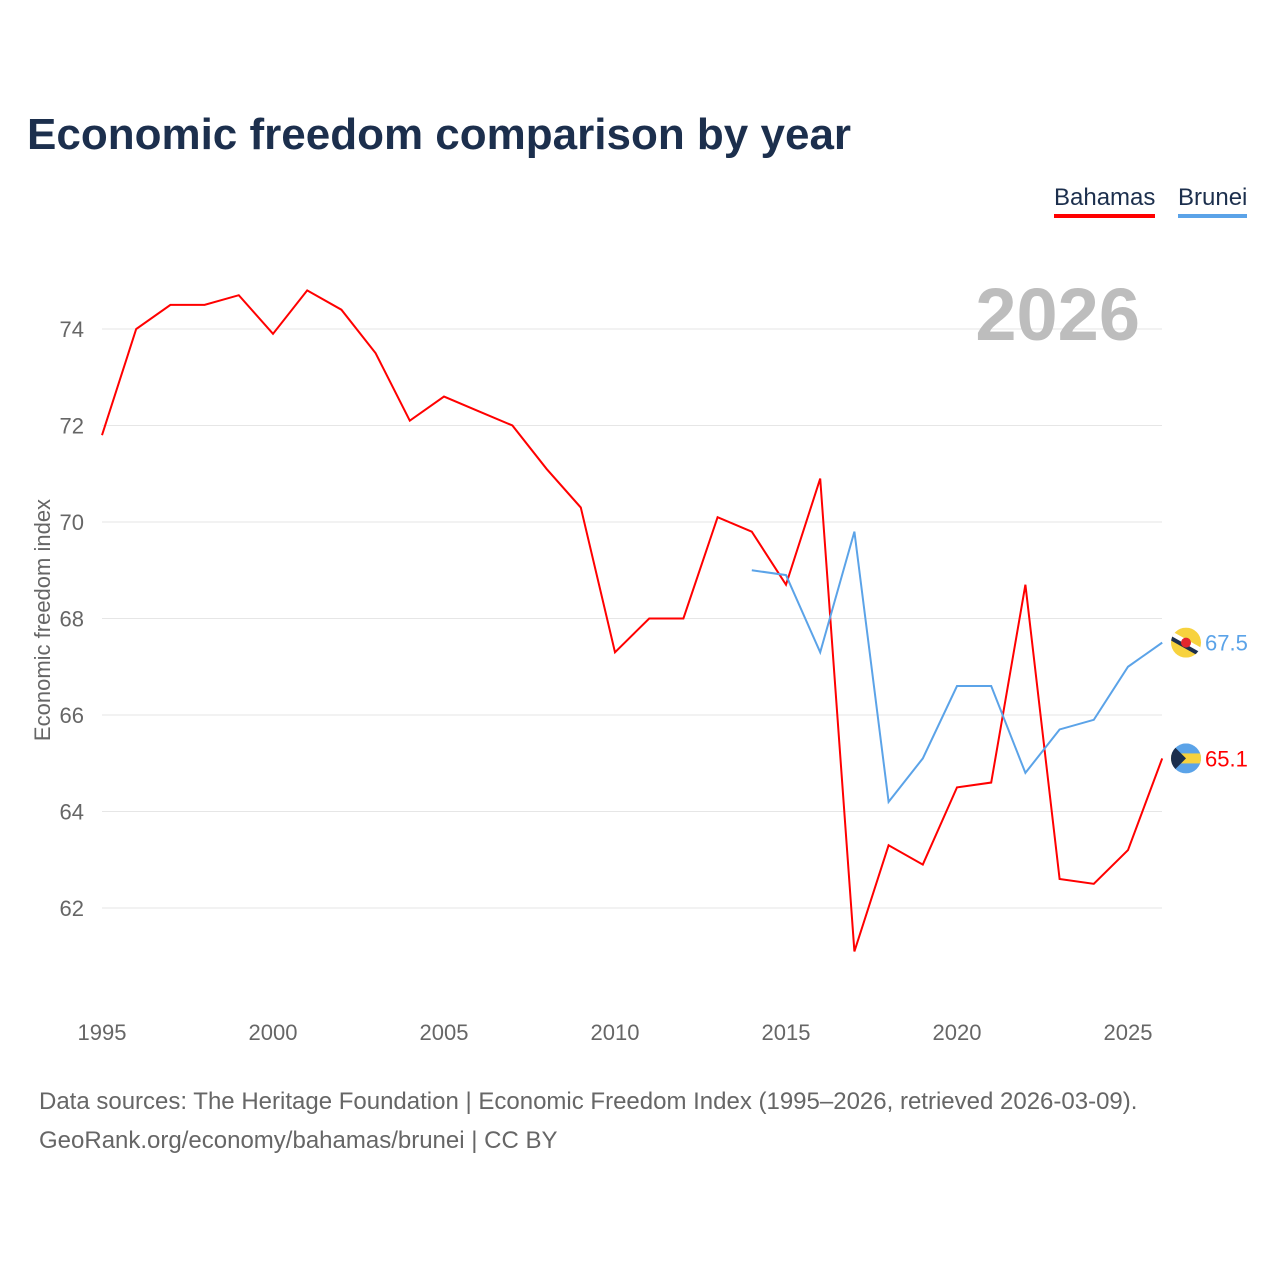 Image resolution: width=1280 pixels, height=1280 pixels. Describe the element at coordinates (444, 1032) in the screenshot. I see `x-tick-label: 2005` at that location.